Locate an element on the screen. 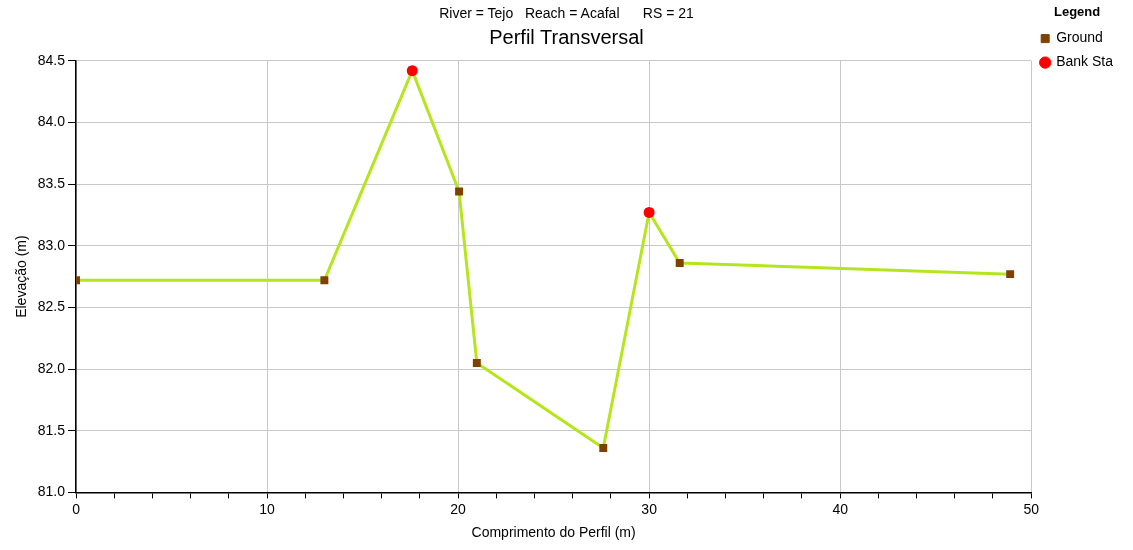 The height and width of the screenshot is (550, 1133). chart-subtitle: River = Tejo Reach = Acafal RS = 21 is located at coordinates (567, 13).